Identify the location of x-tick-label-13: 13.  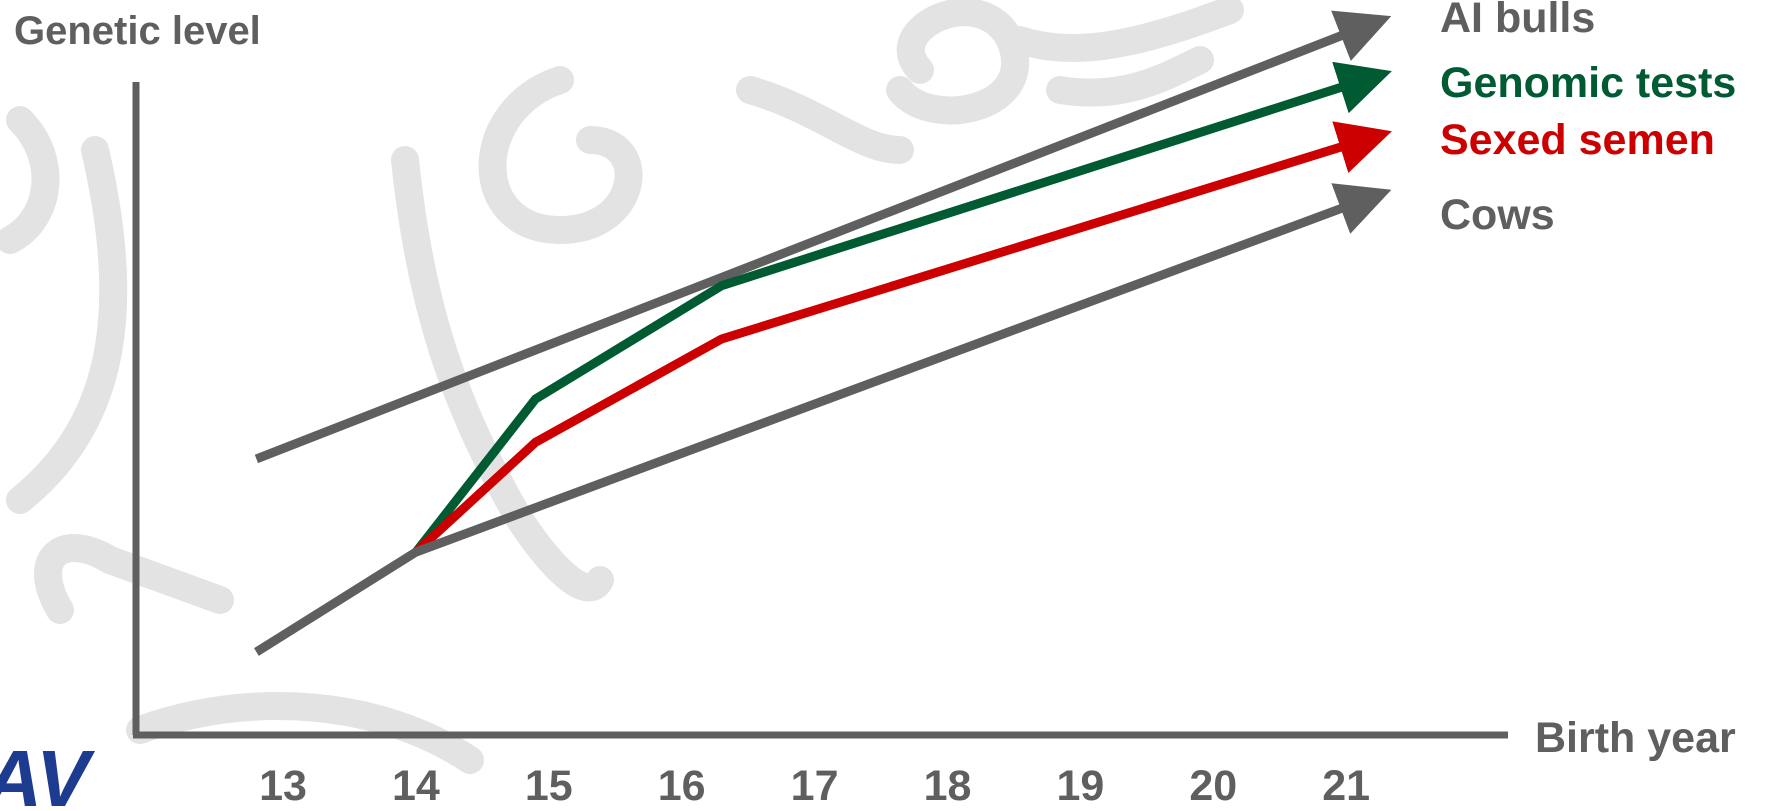
(283, 784).